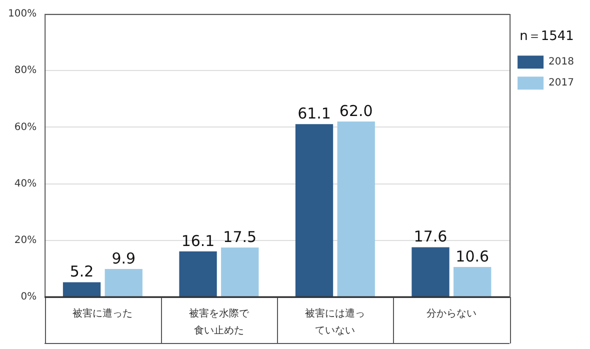 This screenshot has width=590, height=349. I want to click on legend-label: 2017, so click(561, 83).